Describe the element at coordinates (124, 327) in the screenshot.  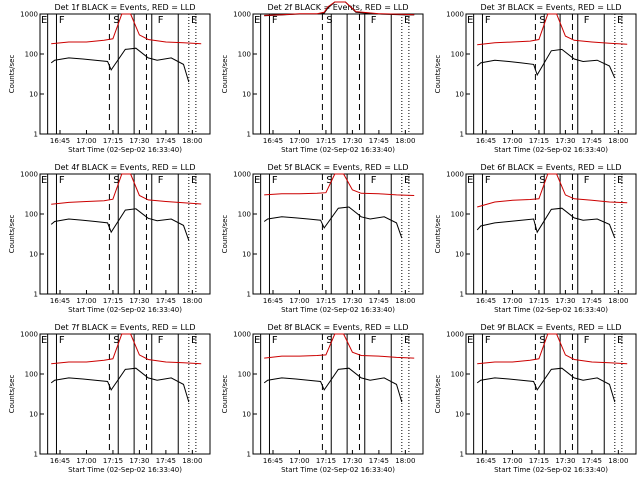
I see `chart-title: Det 7f BLACK = Events, RED = LLD` at that location.